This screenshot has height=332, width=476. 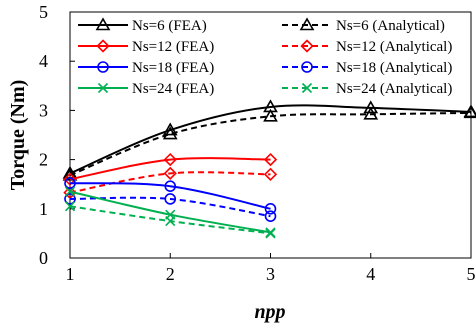 What do you see at coordinates (270, 274) in the screenshot?
I see `x-tick-label: 3` at bounding box center [270, 274].